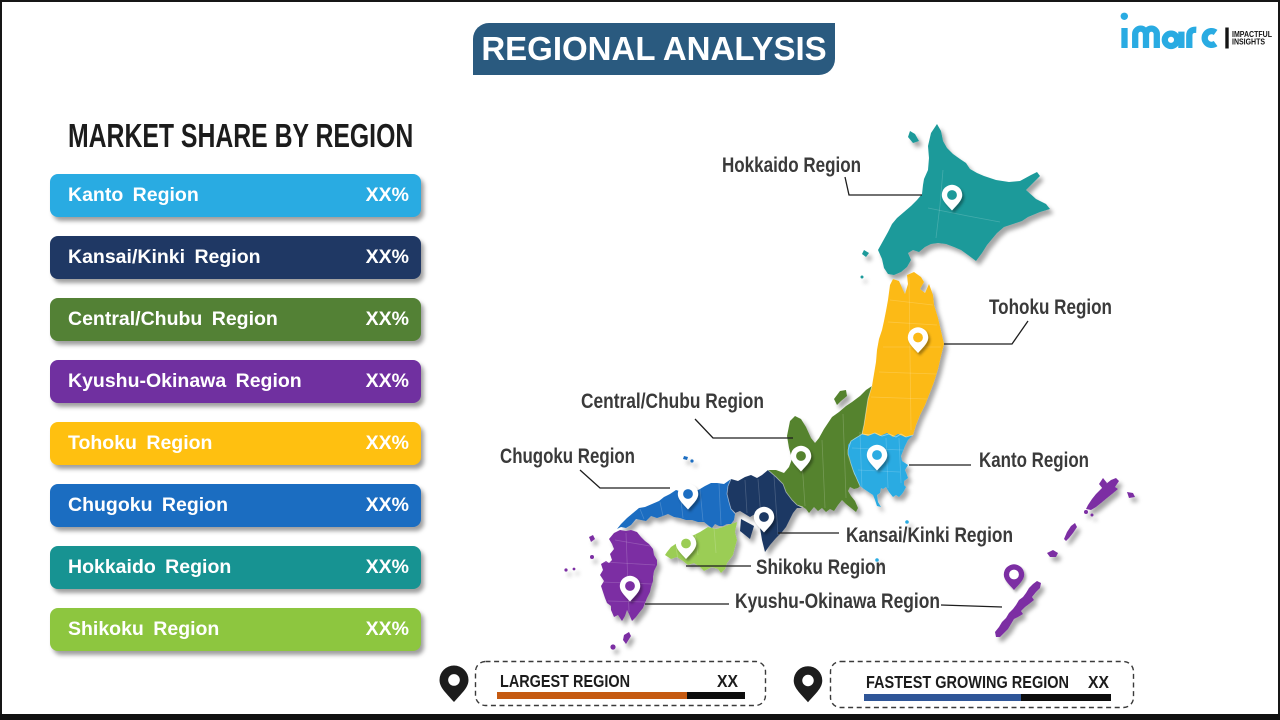 The height and width of the screenshot is (720, 1280). I want to click on svg-text: Shikoku Region, so click(821, 567).